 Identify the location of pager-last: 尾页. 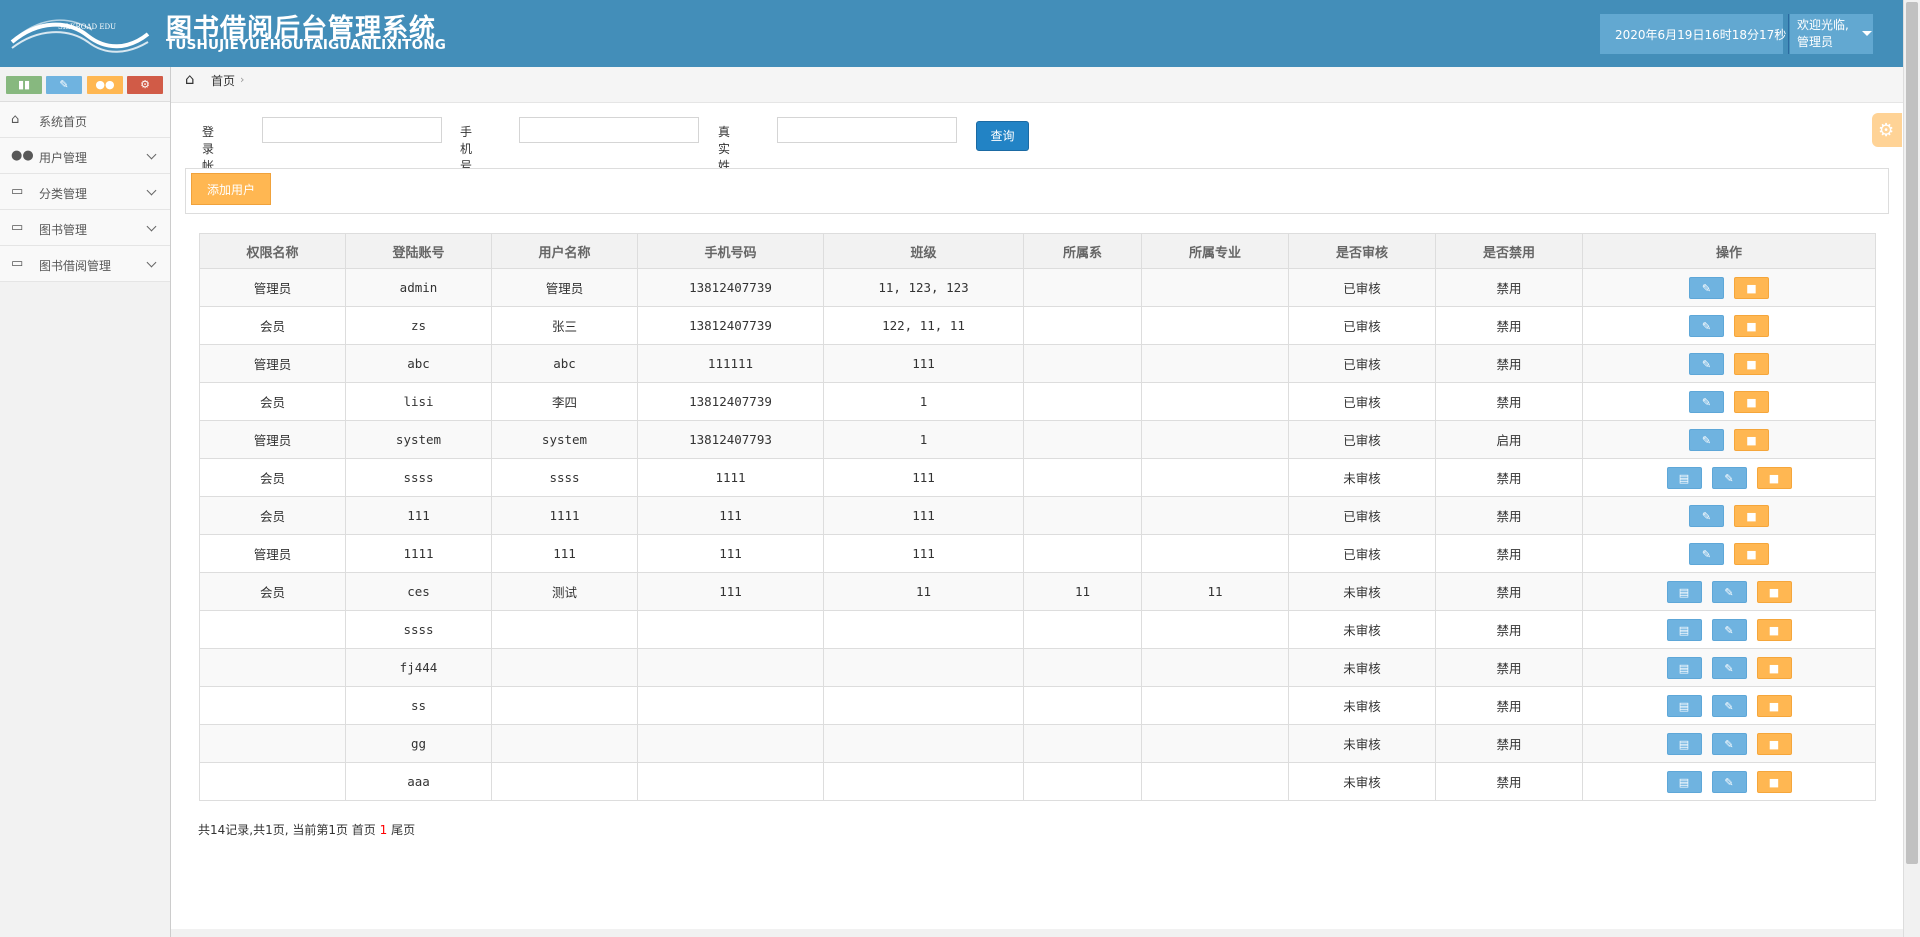
(401, 830).